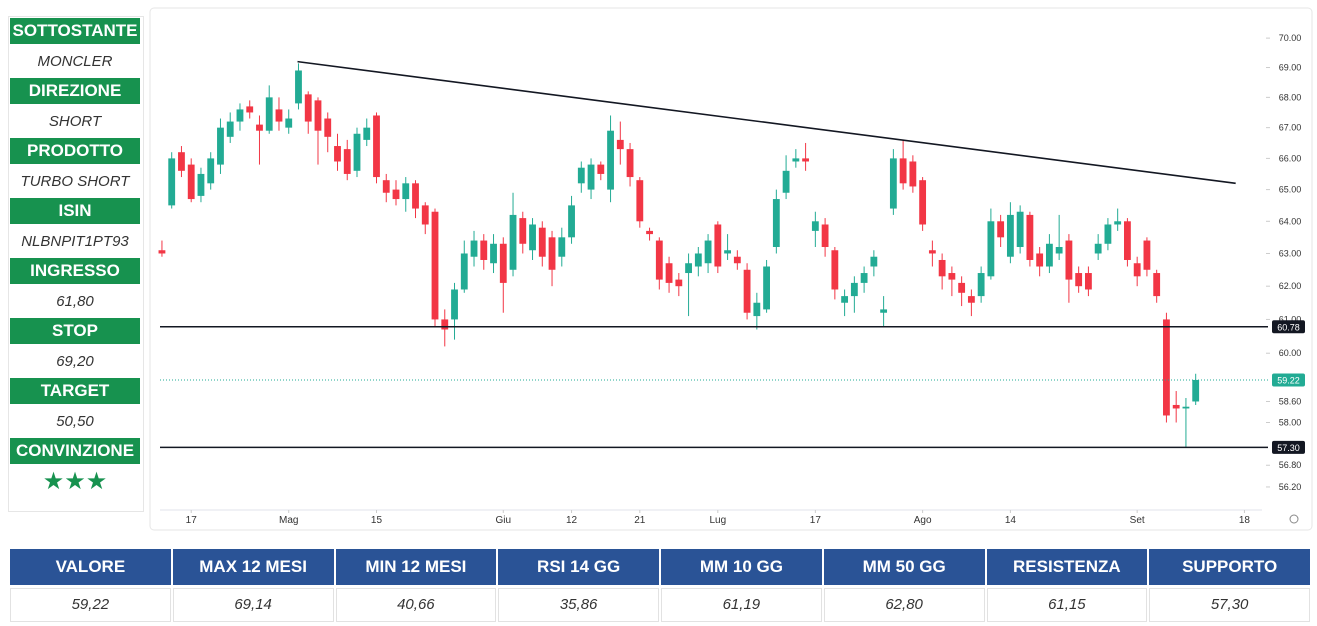 Image resolution: width=1317 pixels, height=626 pixels. What do you see at coordinates (1067, 567) in the screenshot?
I see `table-header: RESISTENZA` at bounding box center [1067, 567].